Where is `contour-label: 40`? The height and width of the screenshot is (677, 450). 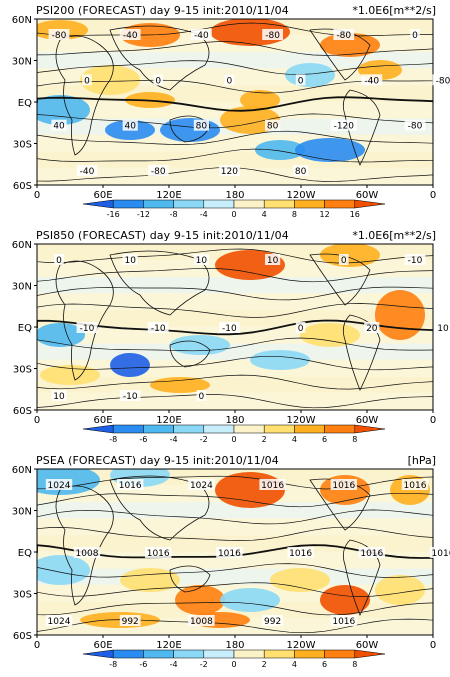 contour-label: 40 is located at coordinates (59, 127).